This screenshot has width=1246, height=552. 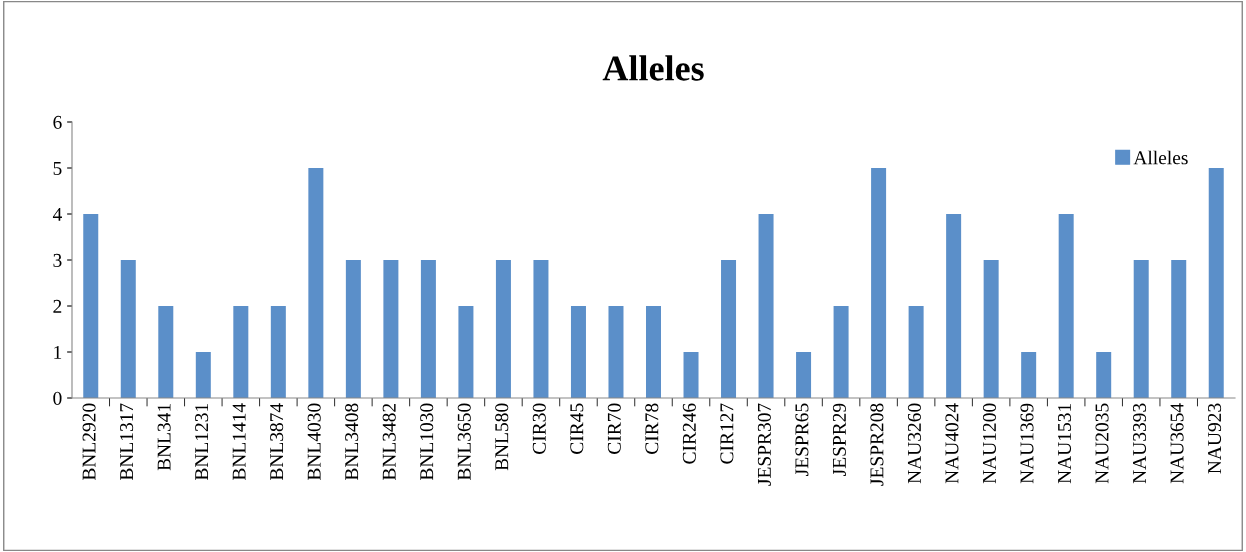 What do you see at coordinates (952, 443) in the screenshot?
I see `x-tick-label: NAU4024` at bounding box center [952, 443].